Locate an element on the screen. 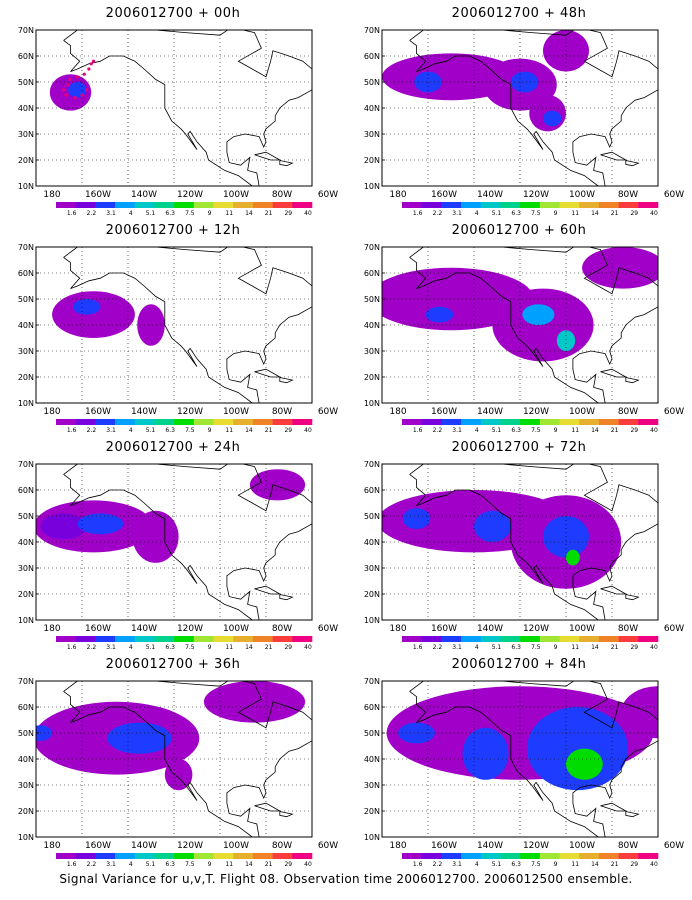  lat-label: 60N is located at coordinates (26, 56).